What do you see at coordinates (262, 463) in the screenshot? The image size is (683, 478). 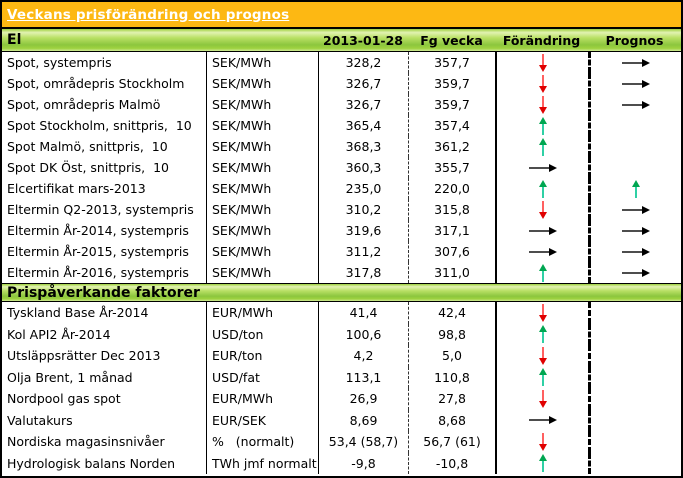 I see `row-unit: TWh jmf normalt` at bounding box center [262, 463].